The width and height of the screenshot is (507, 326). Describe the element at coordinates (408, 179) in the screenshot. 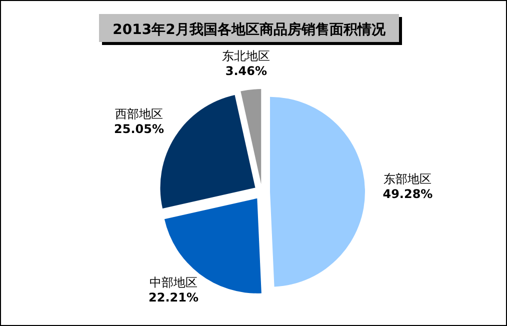

I see `slice-label: 东部地区` at that location.